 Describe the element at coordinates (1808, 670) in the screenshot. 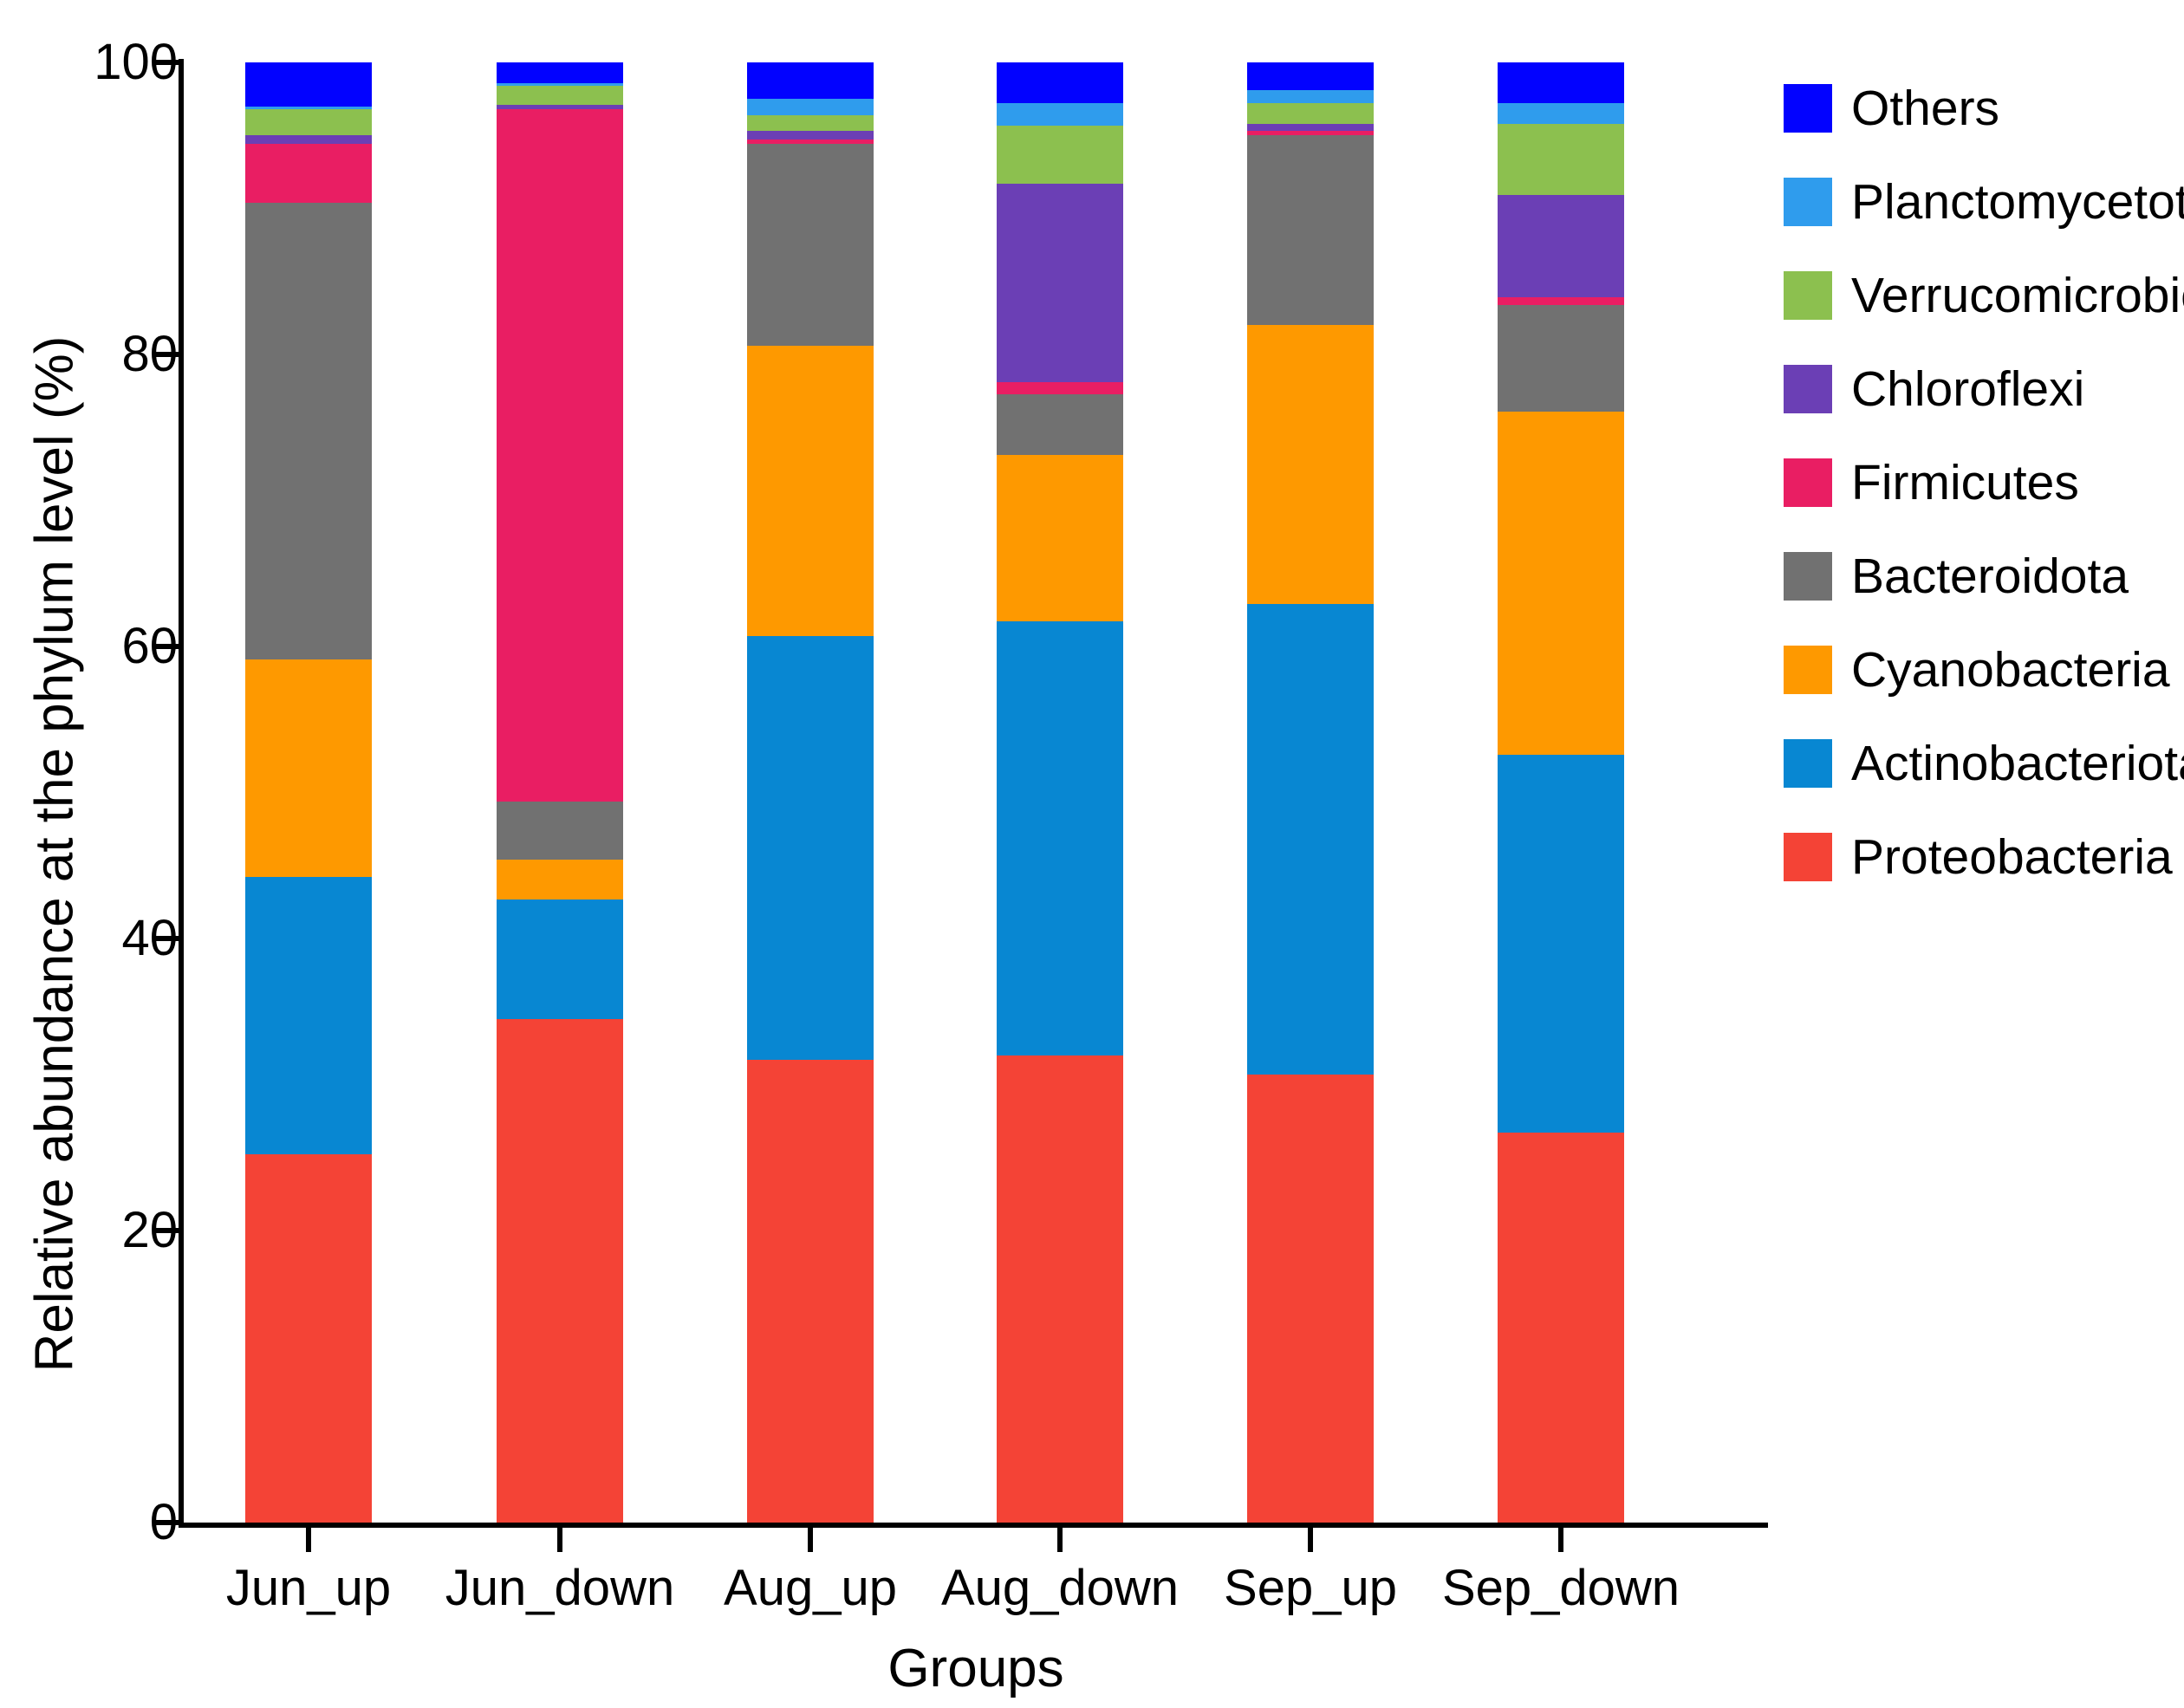

I see `legend-swatch-Cyanobacteria` at that location.